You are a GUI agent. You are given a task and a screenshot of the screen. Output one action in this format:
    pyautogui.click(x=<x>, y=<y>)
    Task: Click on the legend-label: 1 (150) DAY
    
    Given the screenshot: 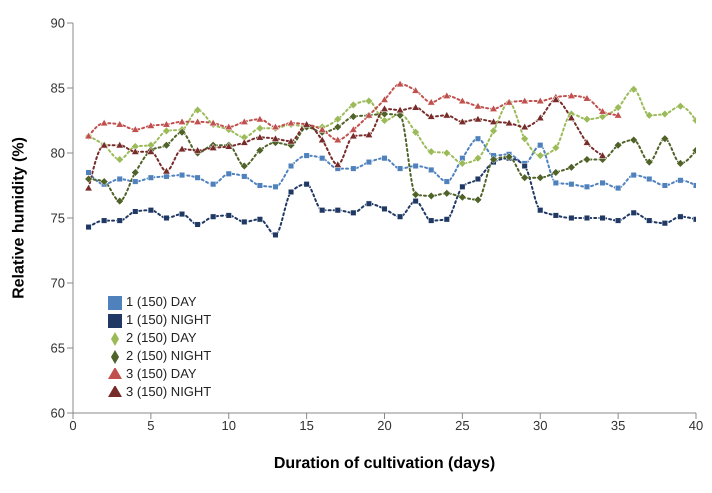 What is the action you would take?
    pyautogui.click(x=161, y=301)
    